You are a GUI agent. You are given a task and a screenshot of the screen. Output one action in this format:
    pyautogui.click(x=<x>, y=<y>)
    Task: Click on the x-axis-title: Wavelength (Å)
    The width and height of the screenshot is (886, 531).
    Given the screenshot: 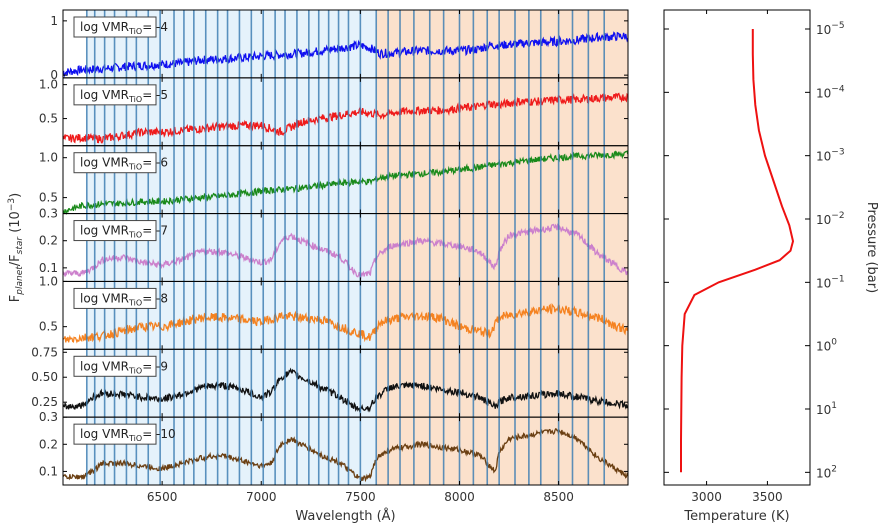 What is the action you would take?
    pyautogui.click(x=345, y=516)
    